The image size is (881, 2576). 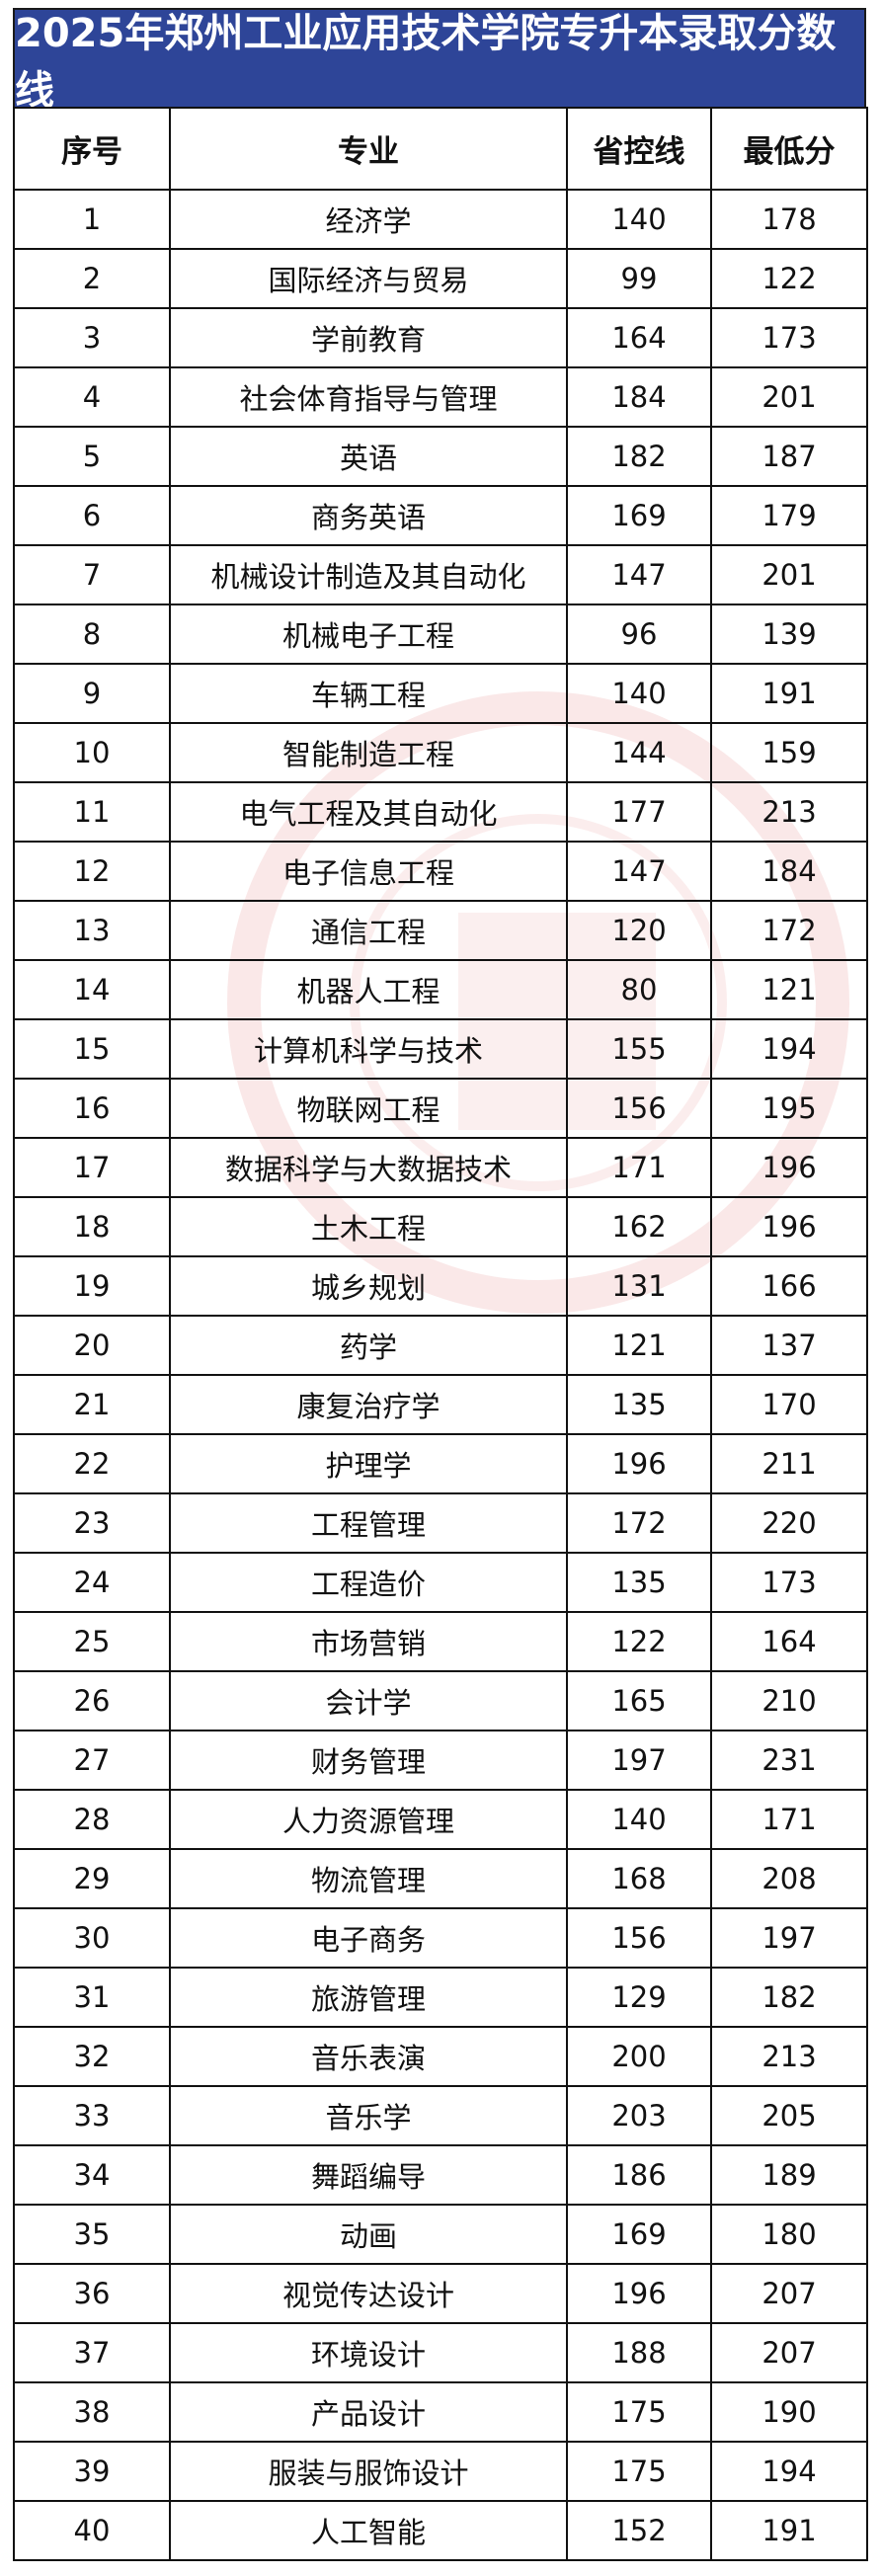 What do you see at coordinates (639, 752) in the screenshot?
I see `cell-provincial-line: 144` at bounding box center [639, 752].